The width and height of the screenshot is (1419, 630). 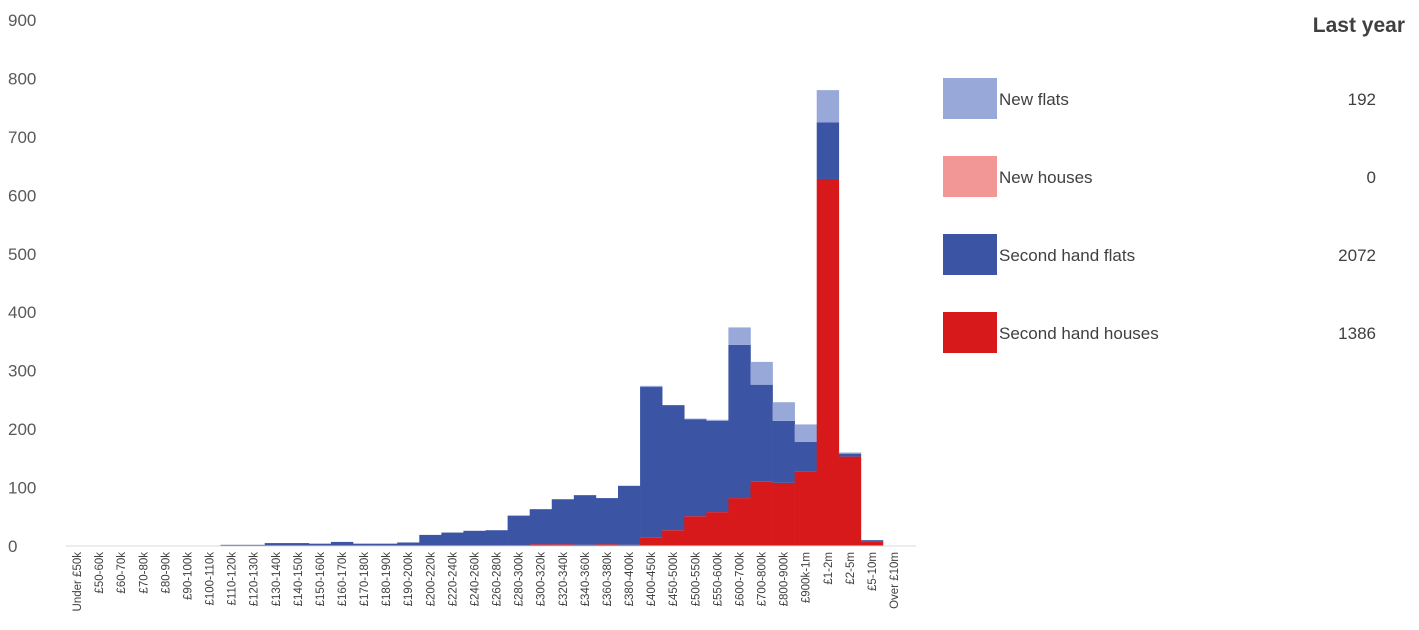 What do you see at coordinates (144, 573) in the screenshot?
I see `x-tick-label: £70-80k` at bounding box center [144, 573].